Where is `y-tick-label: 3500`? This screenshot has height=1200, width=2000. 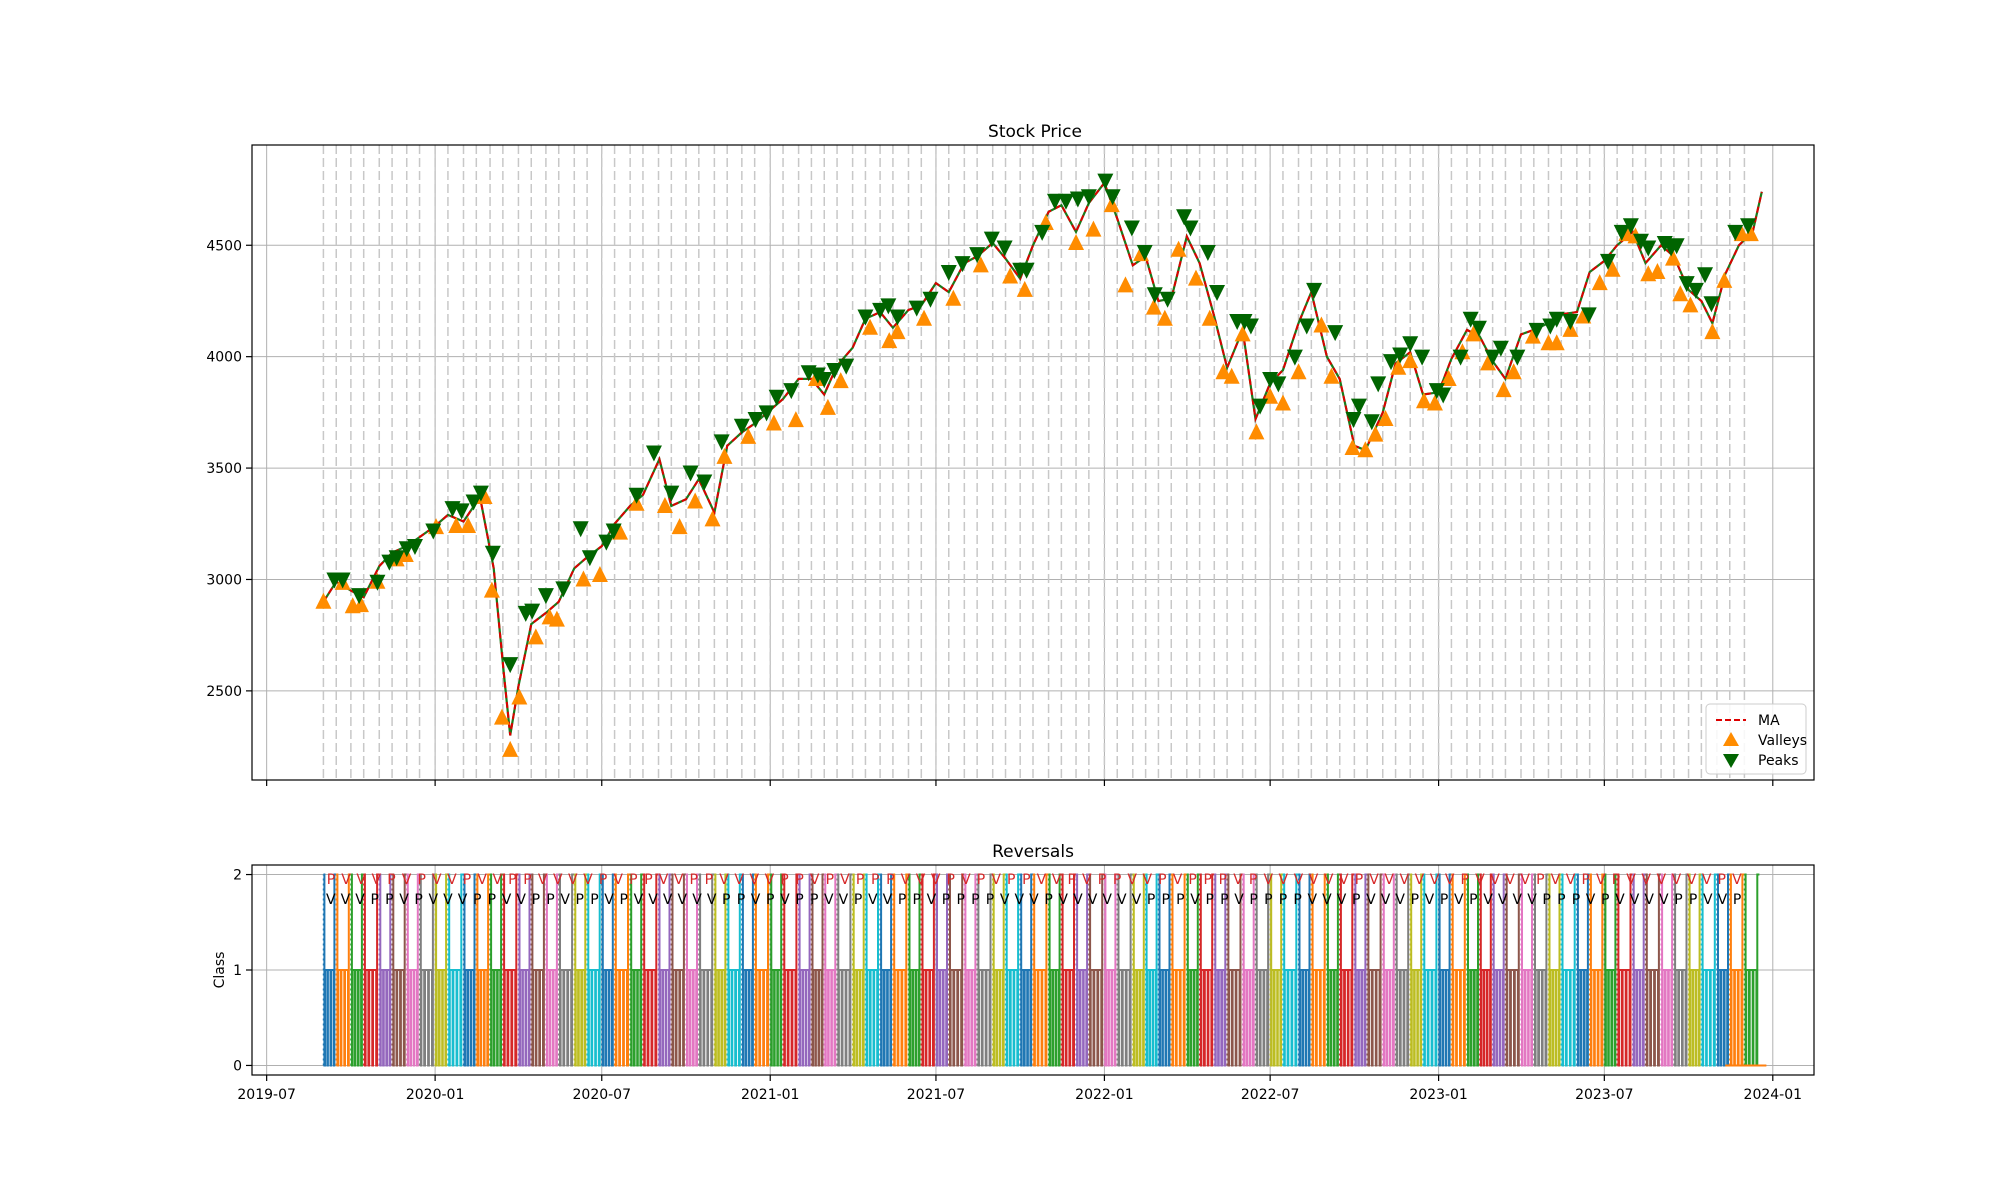
y-tick-label: 3500 is located at coordinates (224, 469).